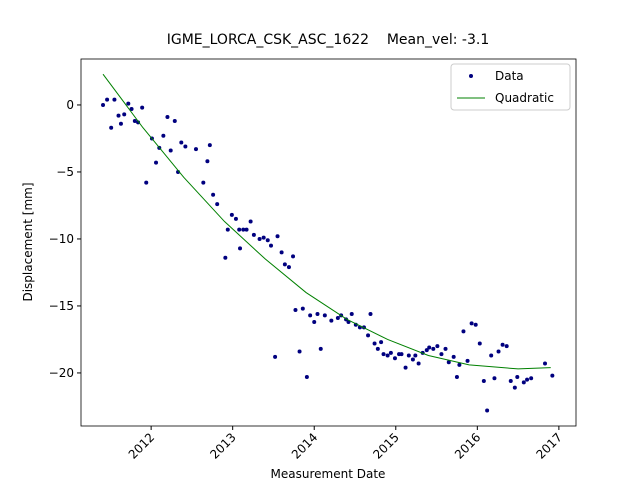 The height and width of the screenshot is (480, 640). I want to click on x-tick-label: 2015, so click(385, 445).